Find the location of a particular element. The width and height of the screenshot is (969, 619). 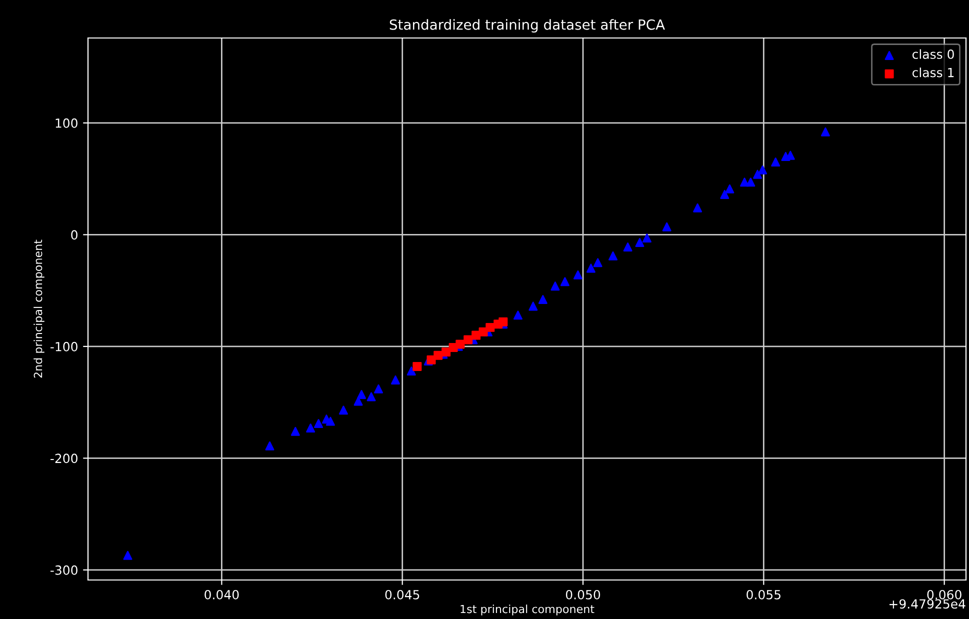

x-tick-label: 0.045 is located at coordinates (402, 595).